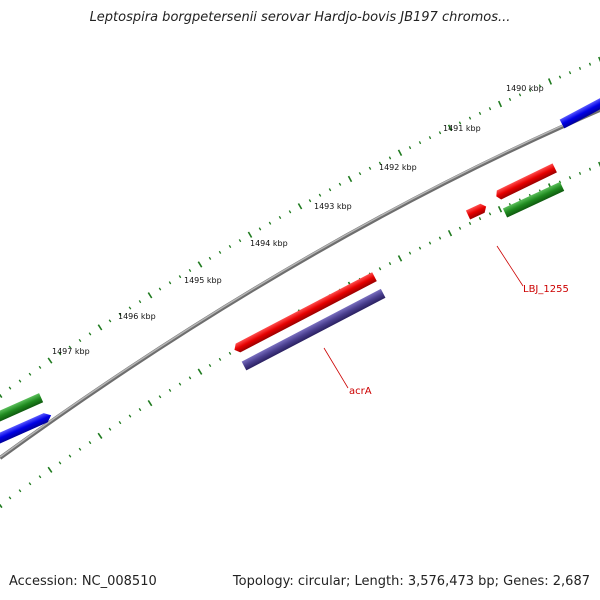 Image resolution: width=600 pixels, height=600 pixels. What do you see at coordinates (462, 128) in the screenshot?
I see `tick-label-1491: 1491 kbp` at bounding box center [462, 128].